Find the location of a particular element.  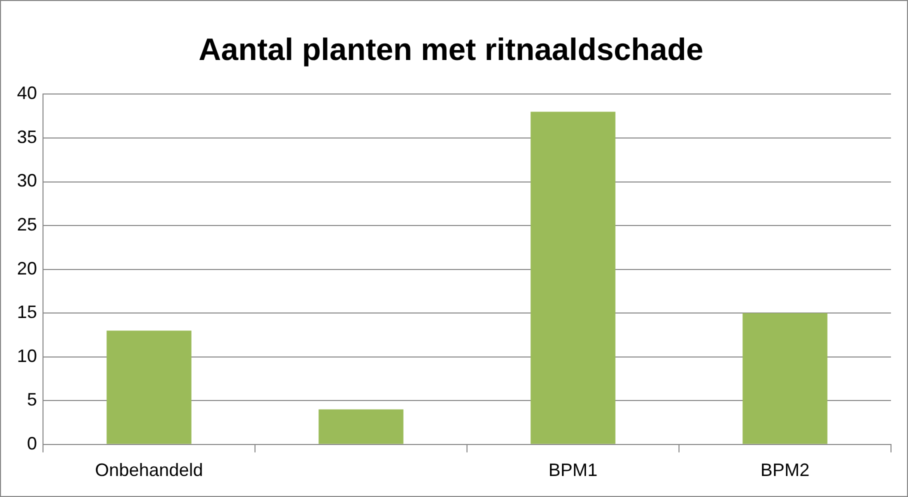

y-tick-label: 35 is located at coordinates (27, 136).